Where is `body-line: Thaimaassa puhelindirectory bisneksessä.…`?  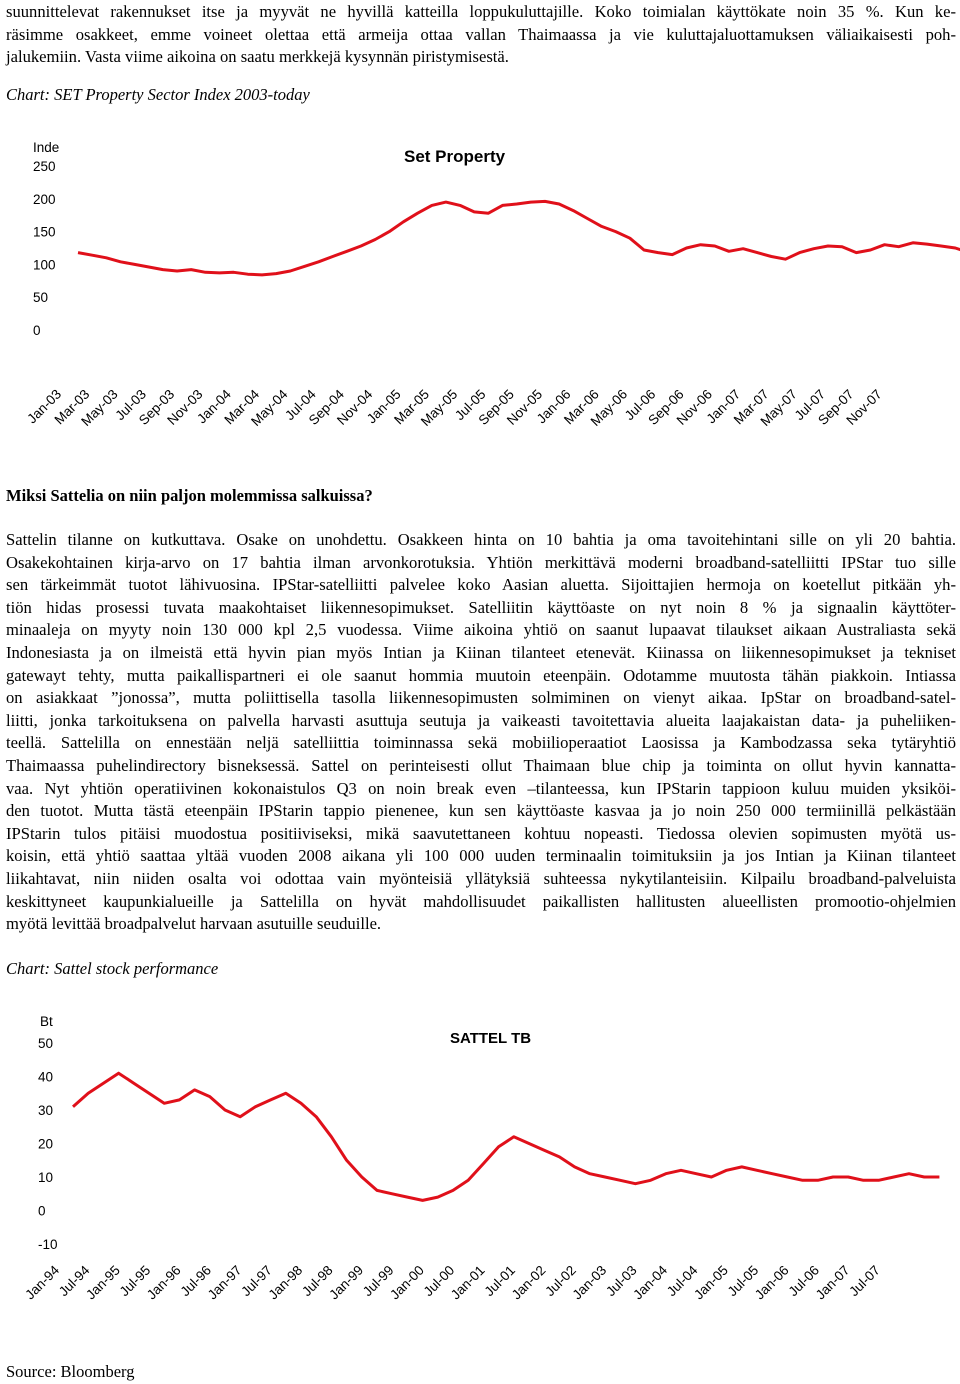
body-line: Thaimaassa puhelindirectory bisneksessä.… is located at coordinates (481, 765).